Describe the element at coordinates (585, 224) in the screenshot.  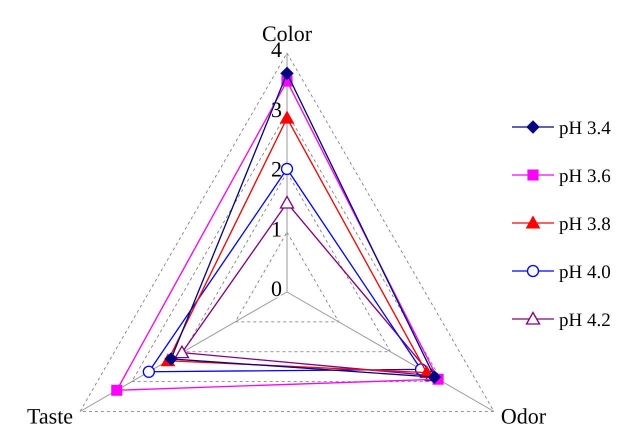
I see `legend-label: pH 3.8` at that location.